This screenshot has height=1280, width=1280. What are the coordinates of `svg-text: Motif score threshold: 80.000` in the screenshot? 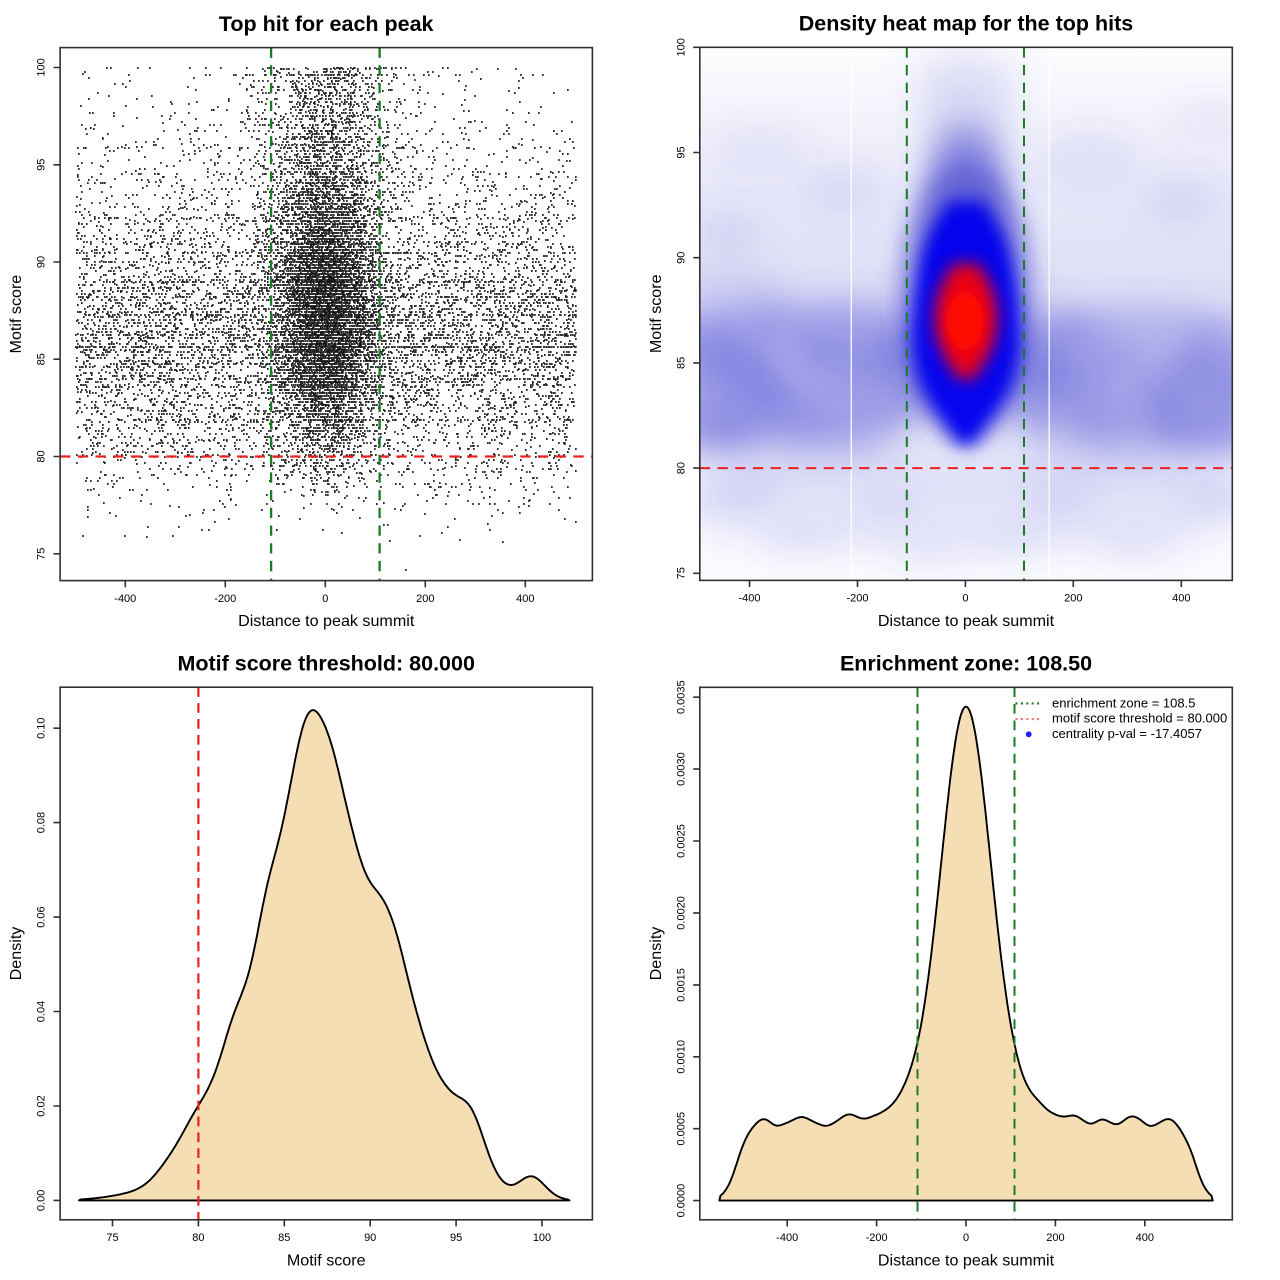 It's located at (326, 664).